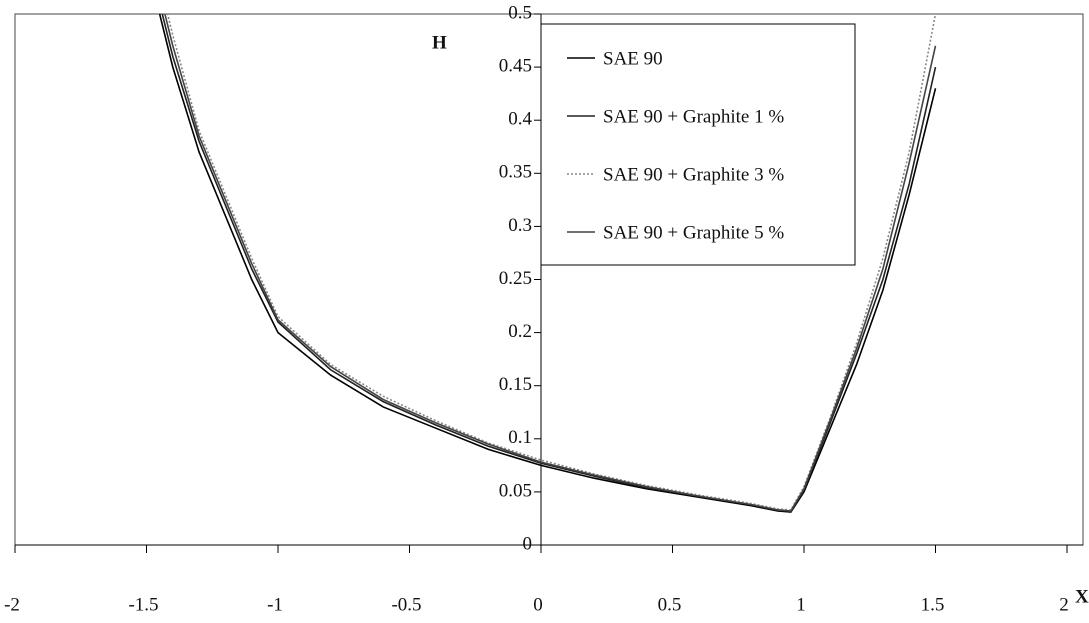 The width and height of the screenshot is (1089, 623). I want to click on y-tick-label: 0.1, so click(520, 437).